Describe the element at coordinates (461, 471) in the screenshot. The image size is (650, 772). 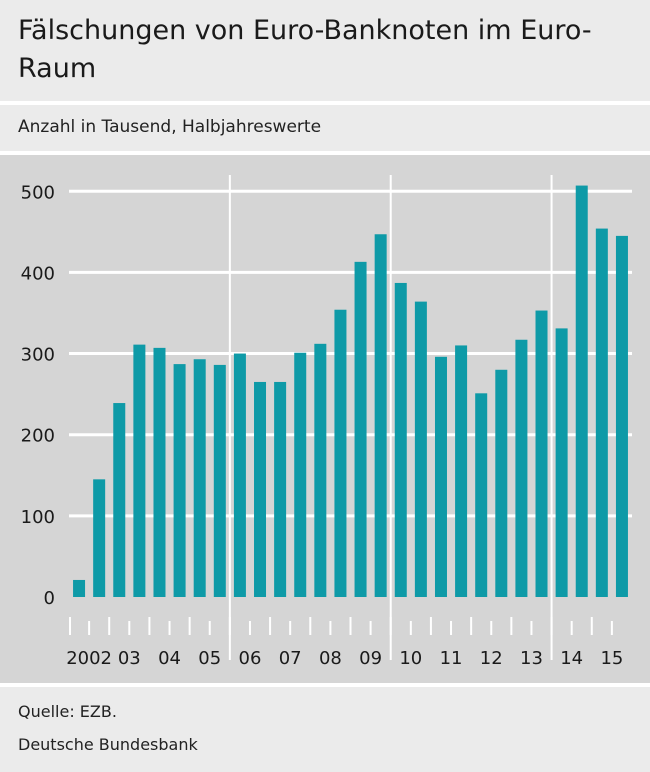
I see `bar-2011-H2` at that location.